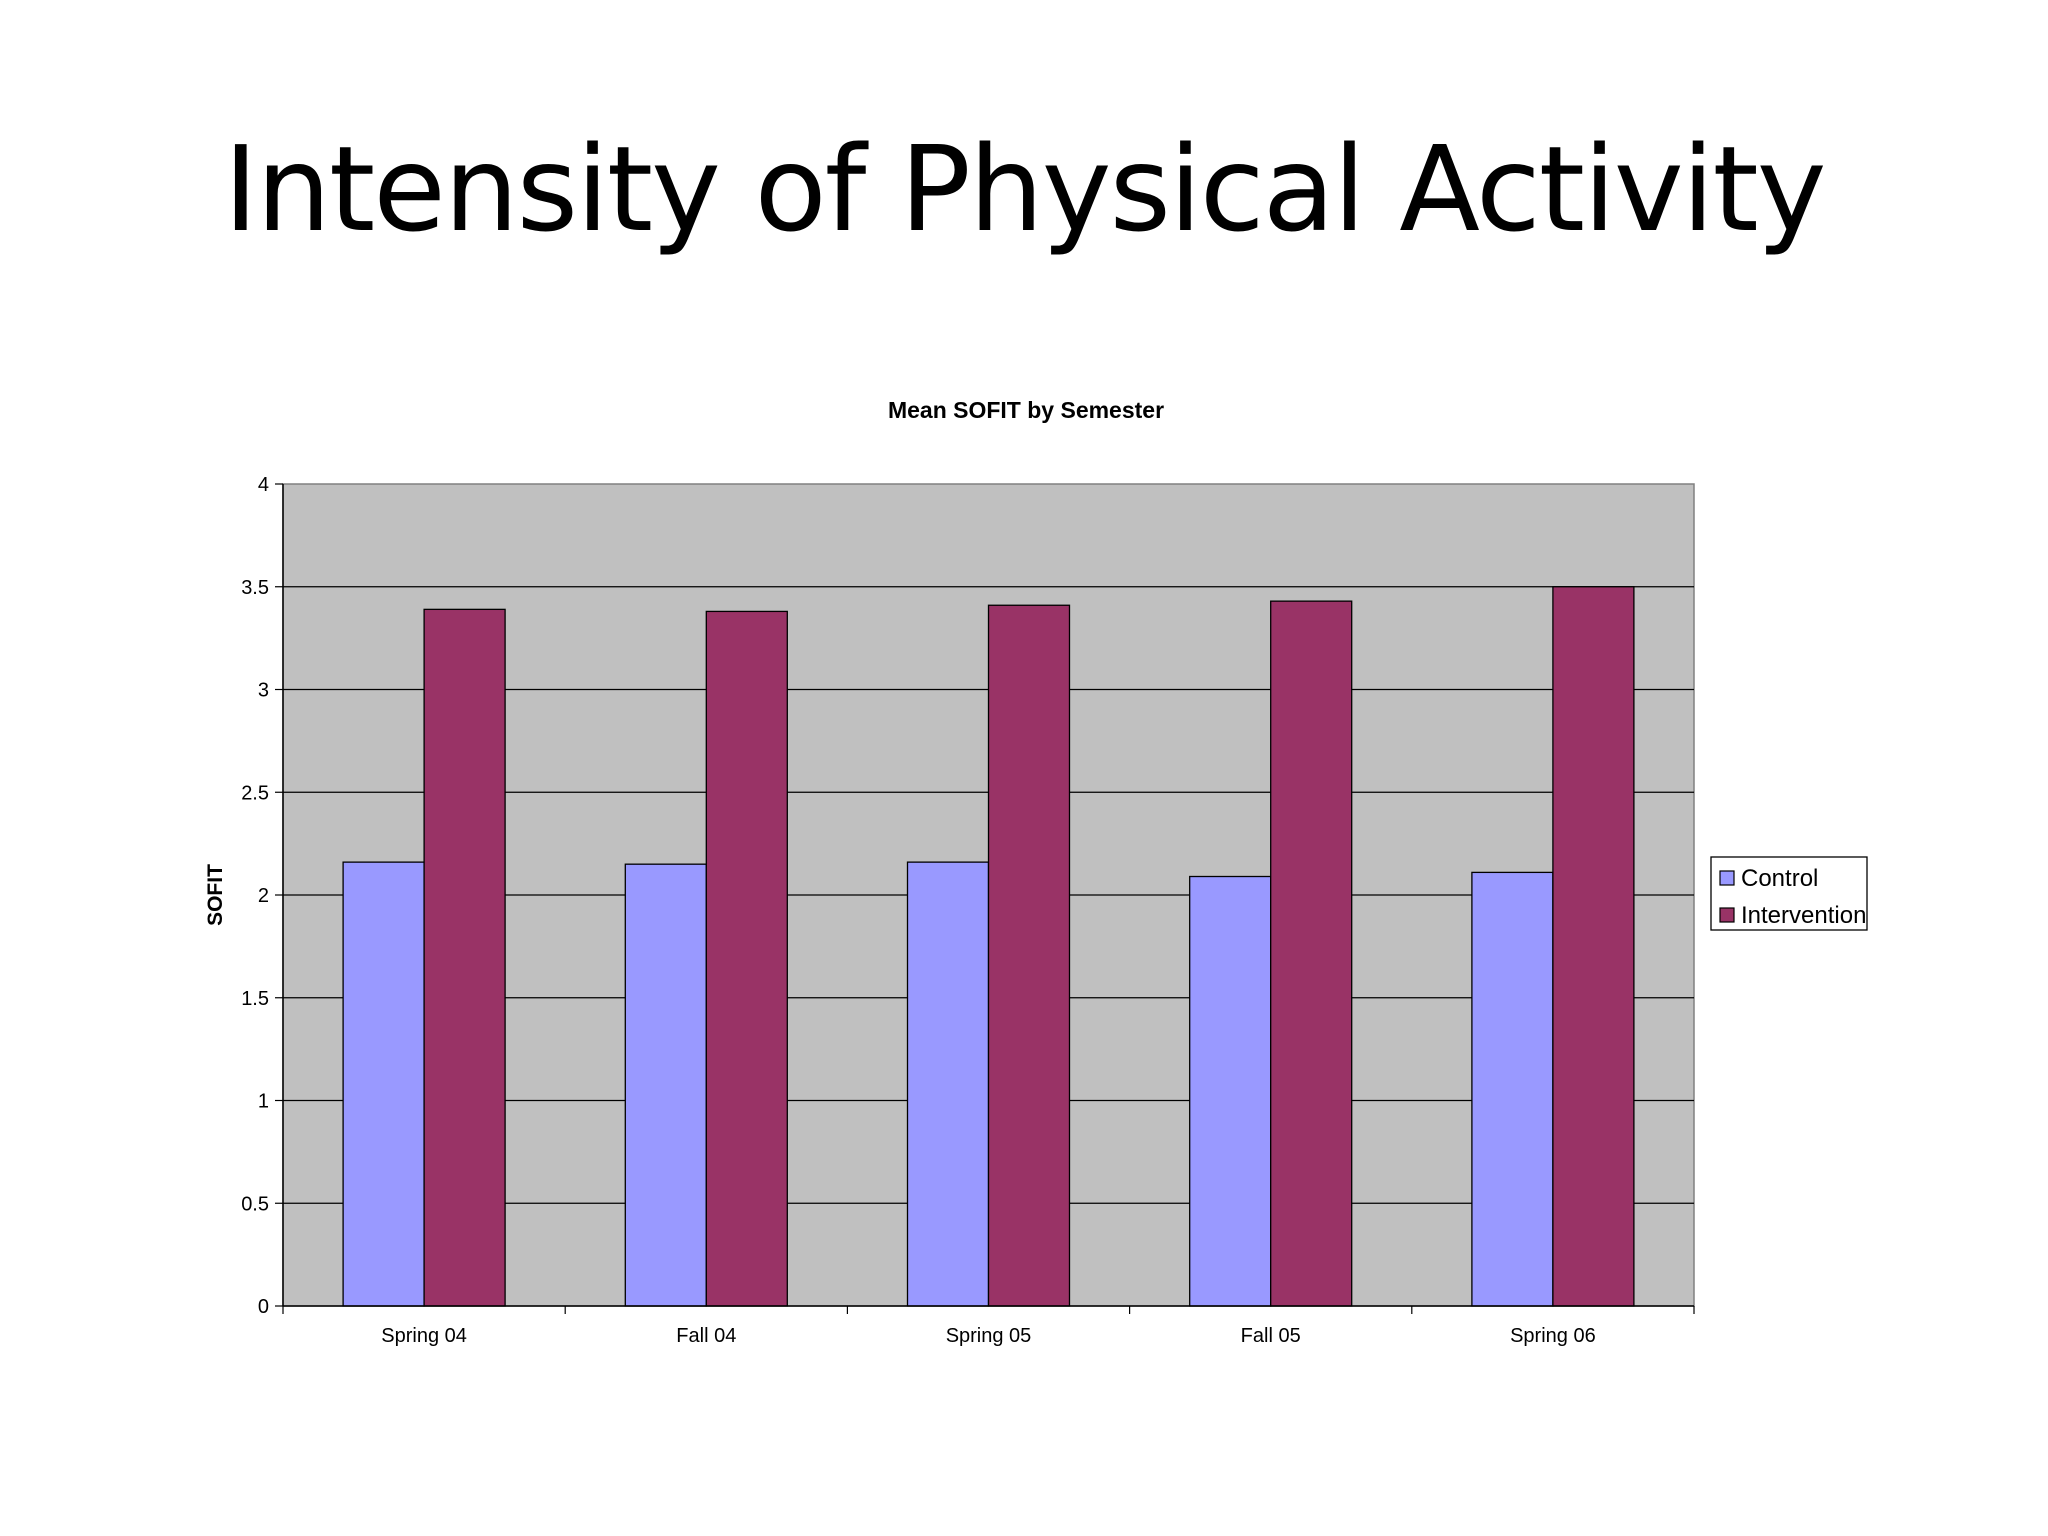 This screenshot has height=1536, width=2048. I want to click on x-tick-label: Spring 04, so click(424, 1336).